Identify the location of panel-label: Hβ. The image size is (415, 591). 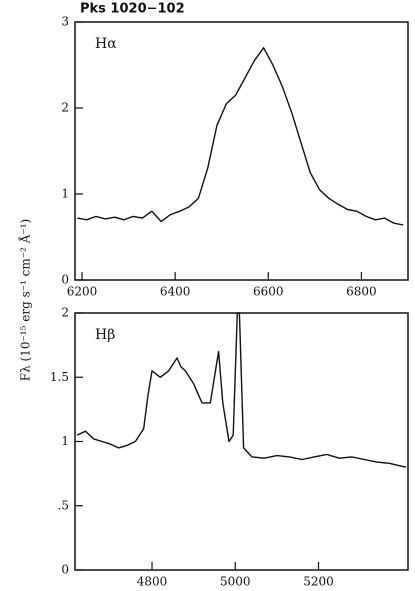
(105, 335).